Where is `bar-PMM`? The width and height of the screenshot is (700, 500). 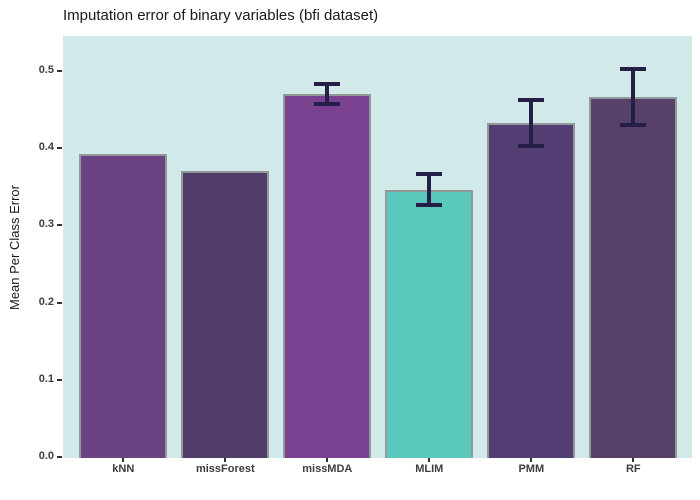 bar-PMM is located at coordinates (531, 290).